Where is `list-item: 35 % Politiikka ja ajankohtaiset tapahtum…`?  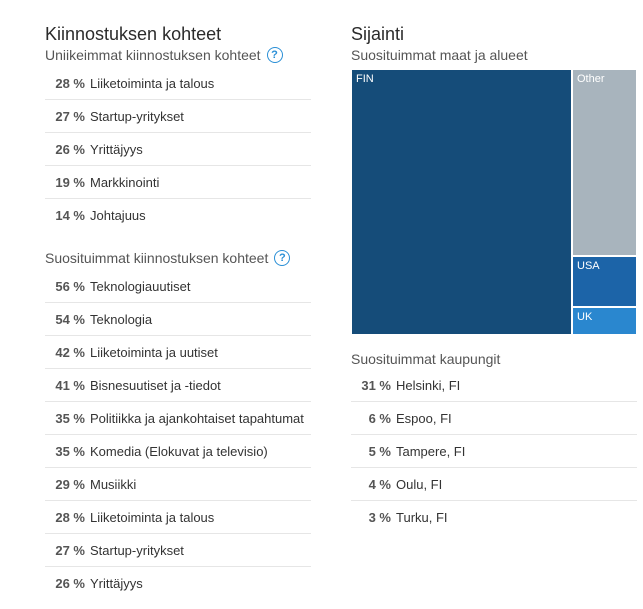 list-item: 35 % Politiikka ja ajankohtaiset tapahtum… is located at coordinates (178, 418).